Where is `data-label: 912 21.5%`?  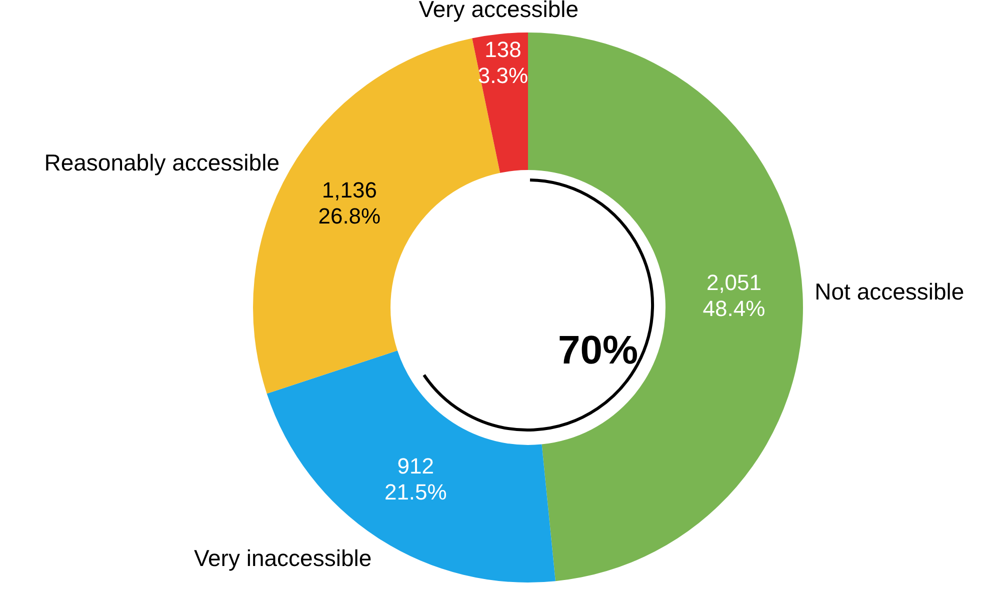 data-label: 912 21.5% is located at coordinates (415, 479).